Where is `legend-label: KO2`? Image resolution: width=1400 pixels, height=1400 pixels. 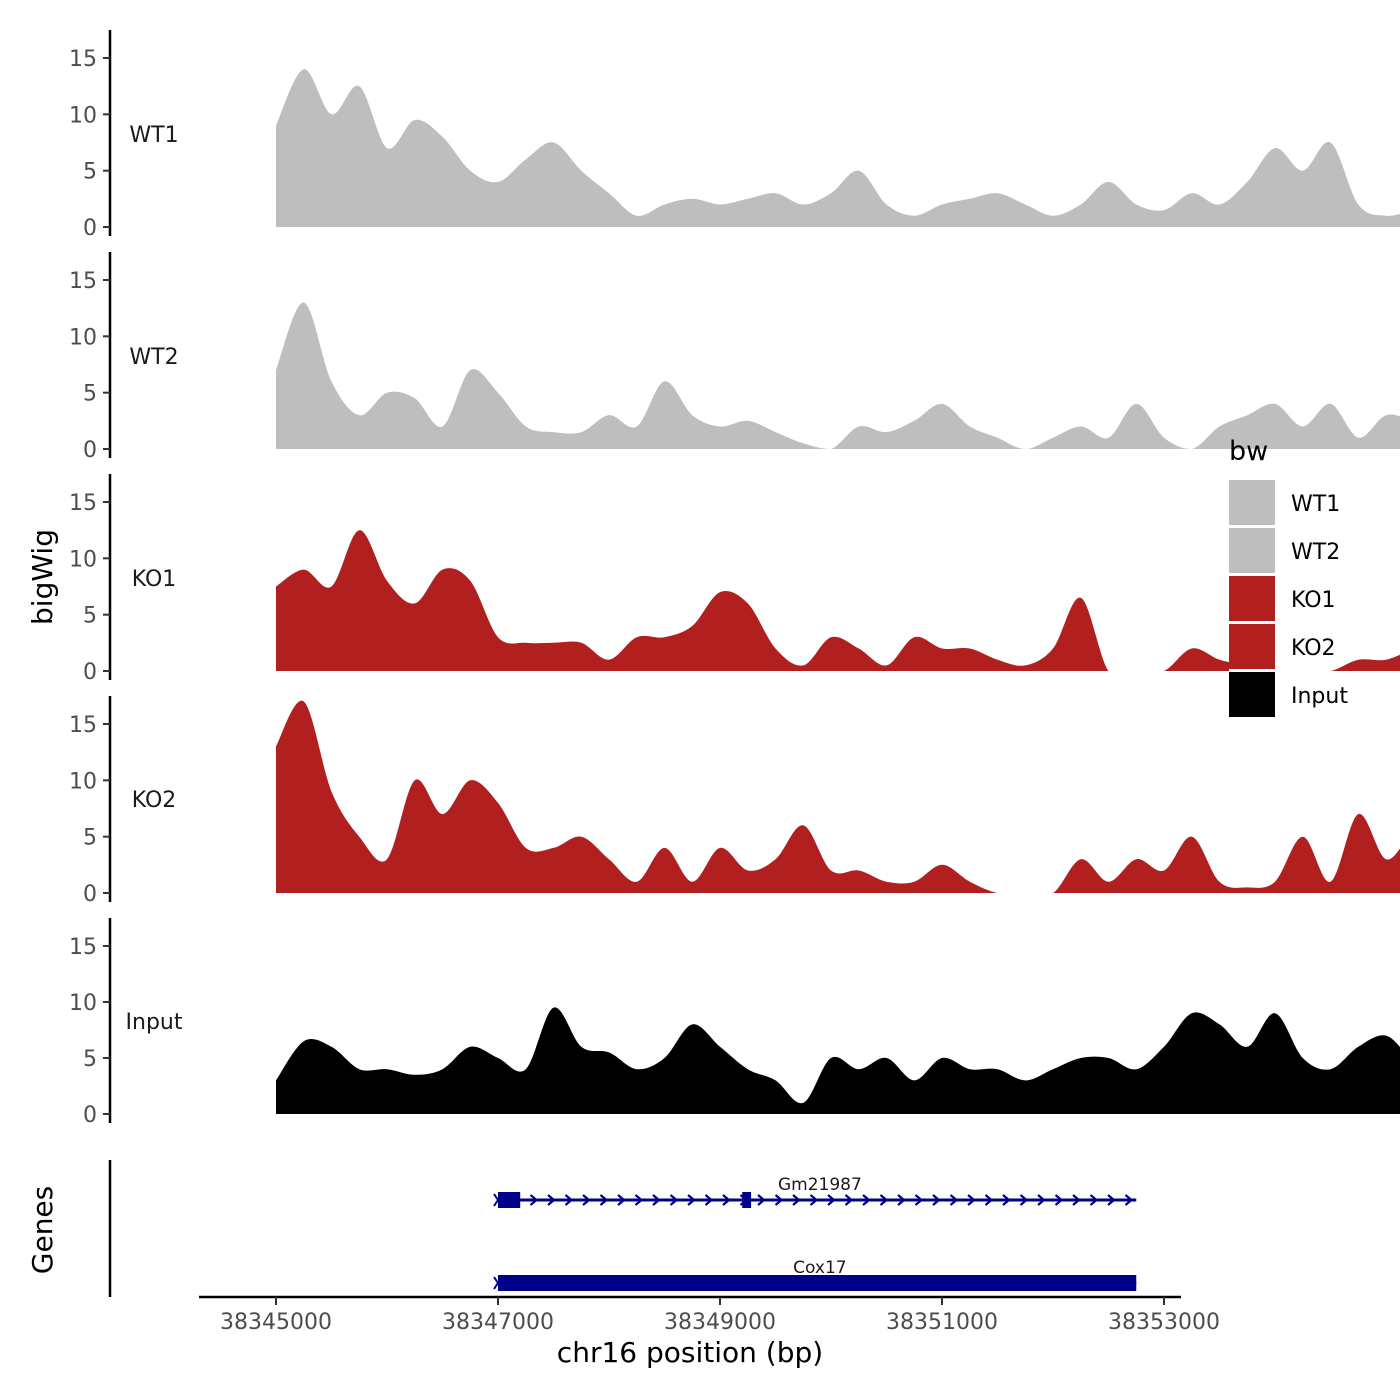 legend-label: KO2 is located at coordinates (1313, 648).